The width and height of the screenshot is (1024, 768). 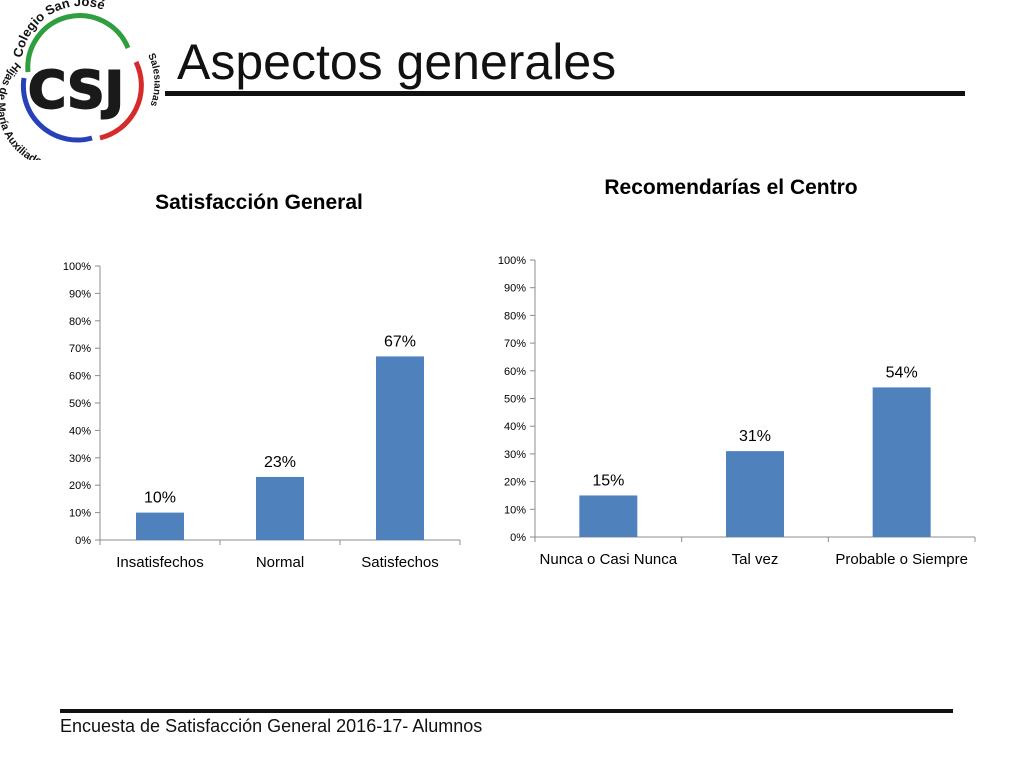 I want to click on category-label: Probable o Siempre, so click(x=901, y=559).